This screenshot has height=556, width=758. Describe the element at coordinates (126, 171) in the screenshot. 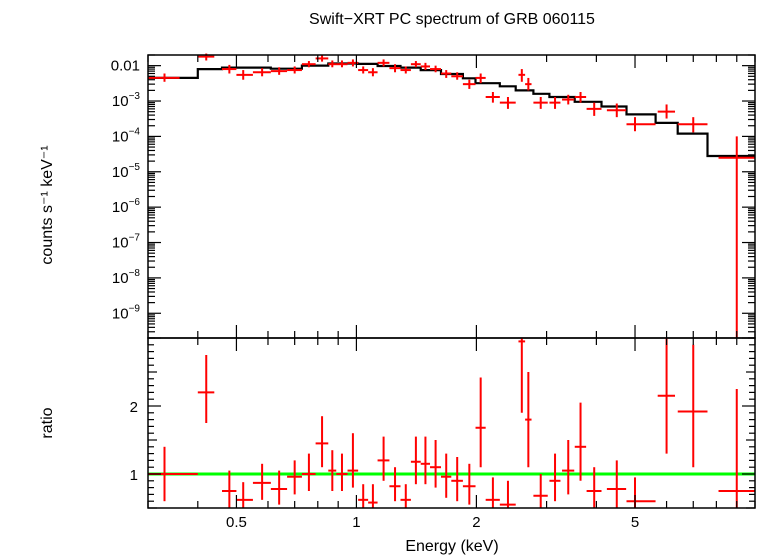

I see `y-tick-label: 10⁻⁵` at that location.